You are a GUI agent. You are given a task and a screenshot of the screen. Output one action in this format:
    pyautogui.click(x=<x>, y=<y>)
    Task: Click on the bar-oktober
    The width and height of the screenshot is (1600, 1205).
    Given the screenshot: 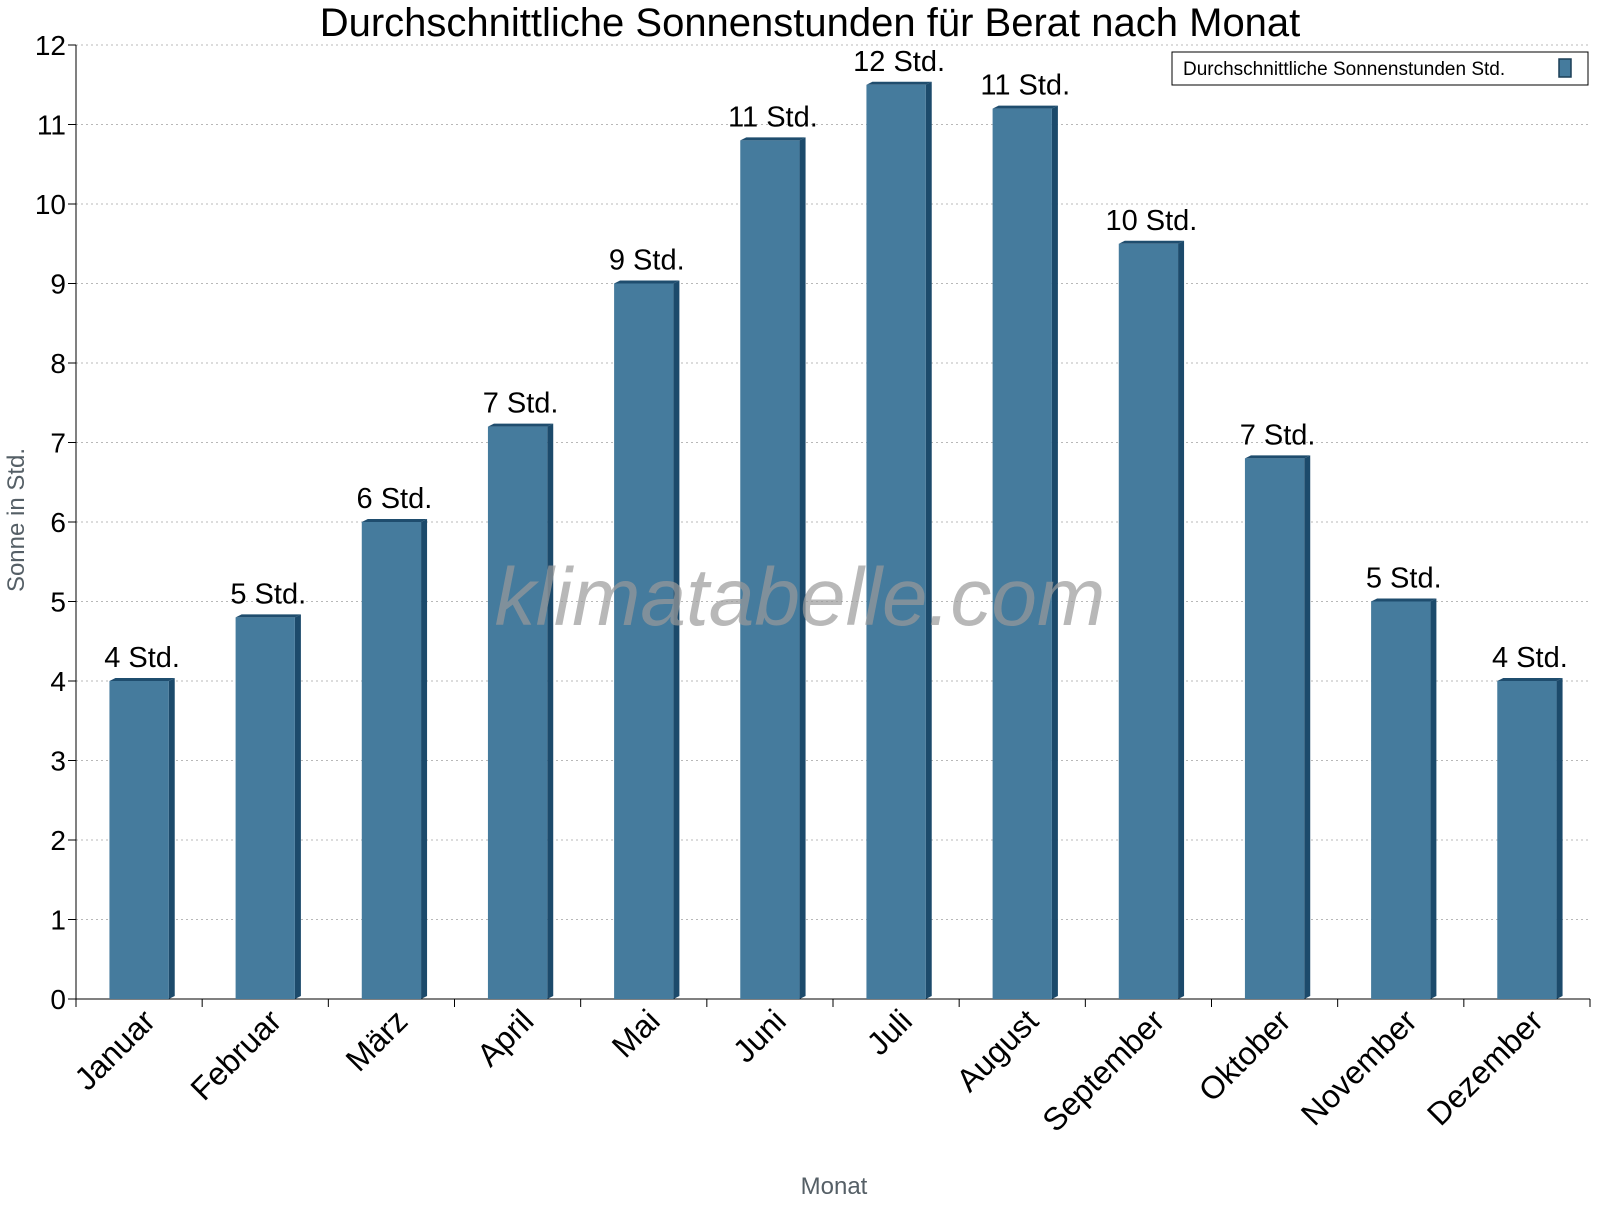 What is the action you would take?
    pyautogui.click(x=1277, y=727)
    